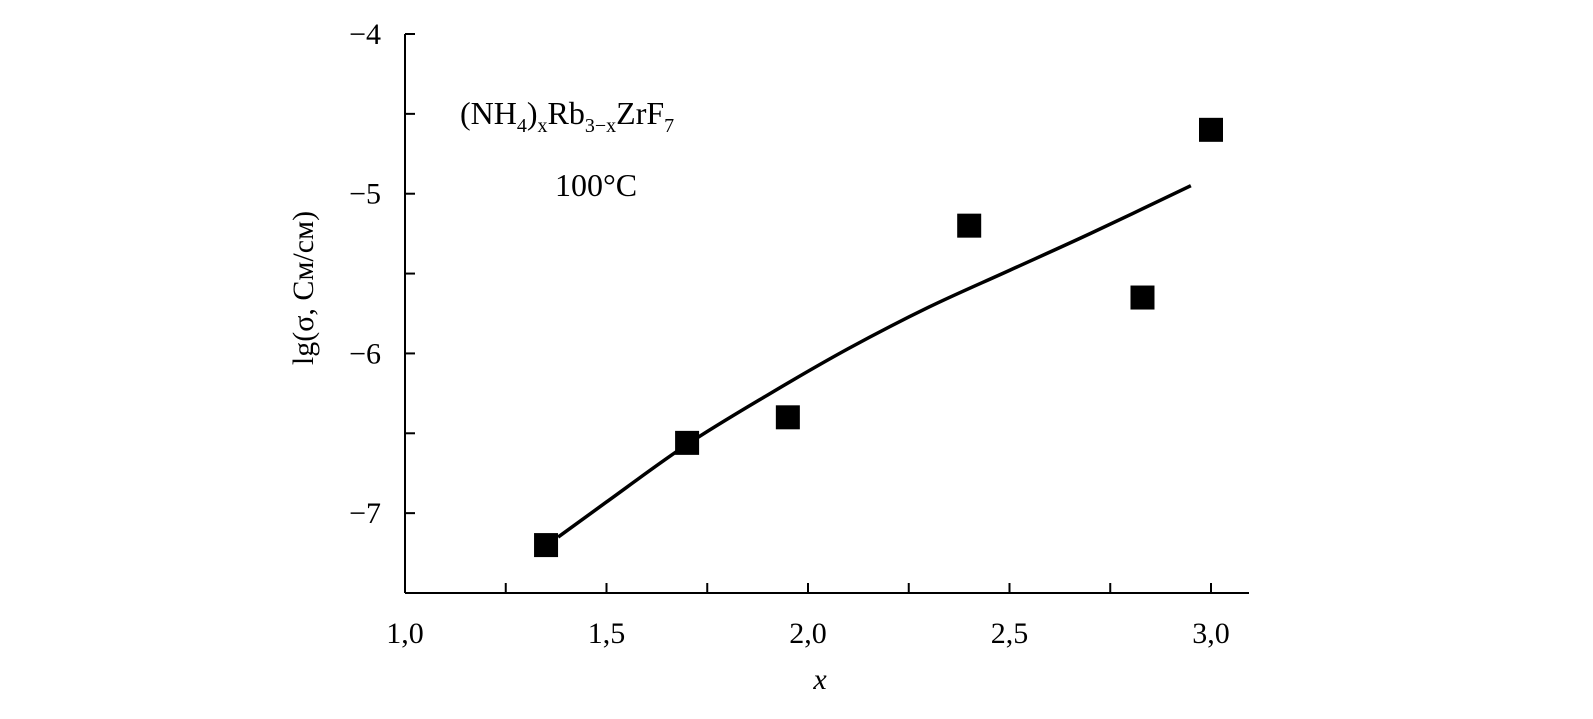 The height and width of the screenshot is (719, 1593). Describe the element at coordinates (365, 513) in the screenshot. I see `y-tick-label-0: −7` at that location.